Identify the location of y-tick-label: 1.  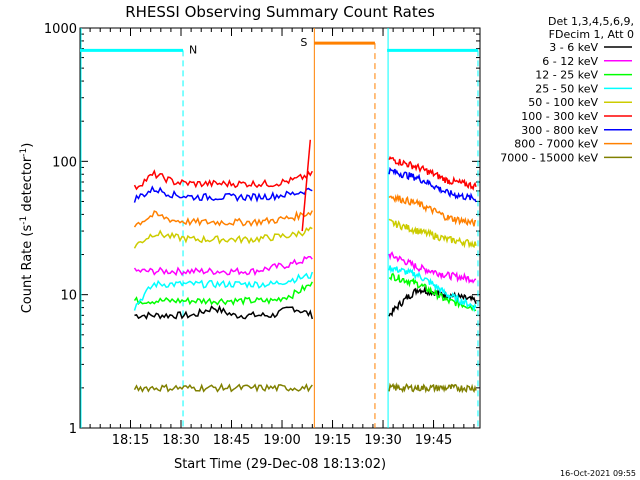
(73, 429).